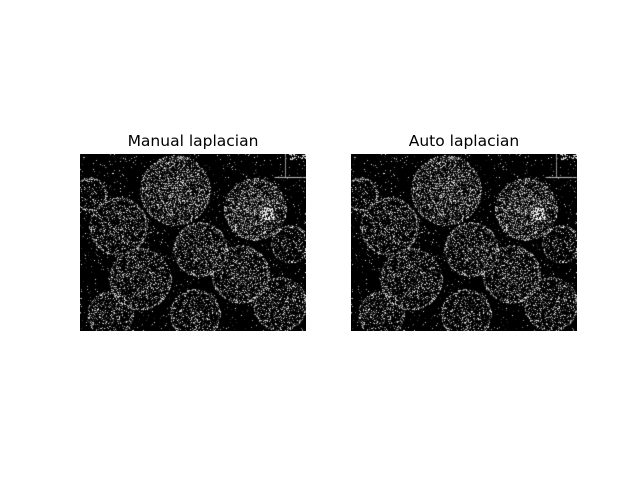 The width and height of the screenshot is (640, 480). I want to click on auto-laplacian-image, so click(464, 242).